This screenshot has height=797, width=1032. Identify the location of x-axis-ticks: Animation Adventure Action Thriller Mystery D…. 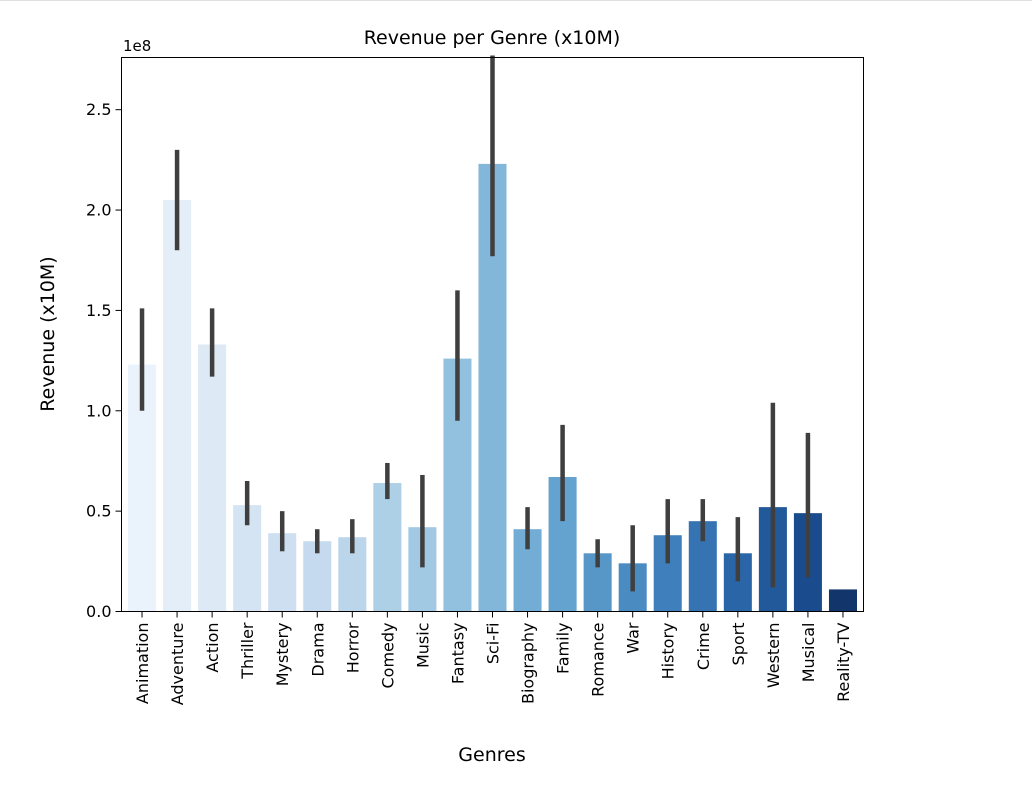
(493, 658).